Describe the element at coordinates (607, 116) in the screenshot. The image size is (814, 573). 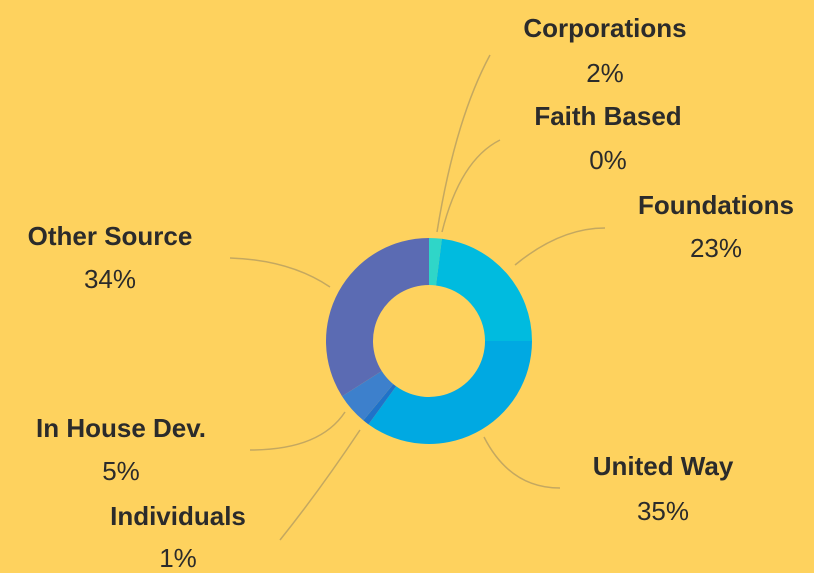
I see `slice-name: Faith Based` at that location.